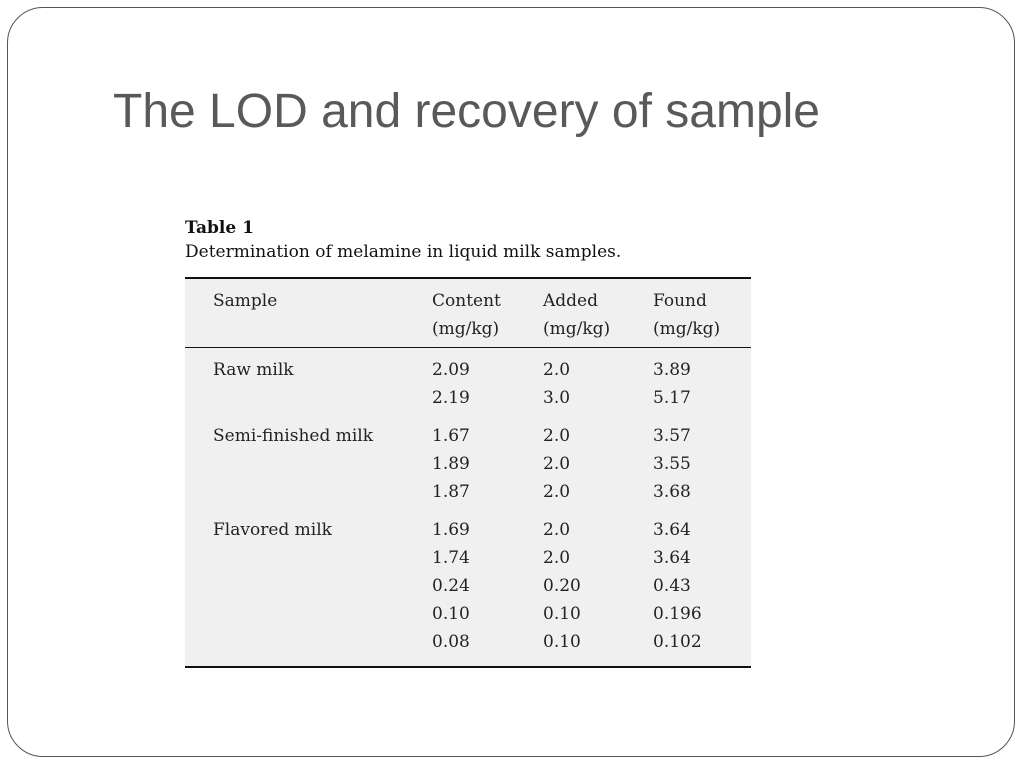  I want to click on found-cell: 0.102, so click(677, 642).